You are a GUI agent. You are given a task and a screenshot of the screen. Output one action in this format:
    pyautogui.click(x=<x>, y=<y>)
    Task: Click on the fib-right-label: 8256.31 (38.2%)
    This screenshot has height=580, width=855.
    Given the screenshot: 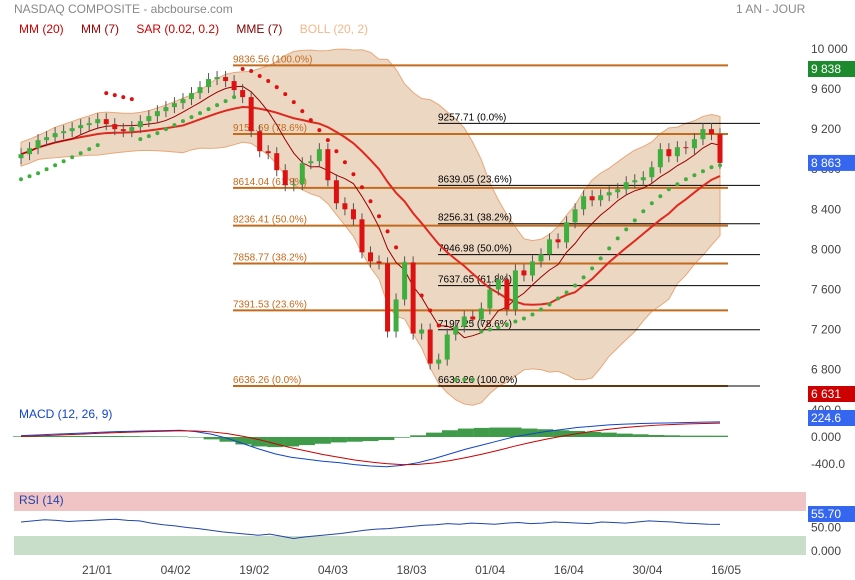 What is the action you would take?
    pyautogui.click(x=475, y=218)
    